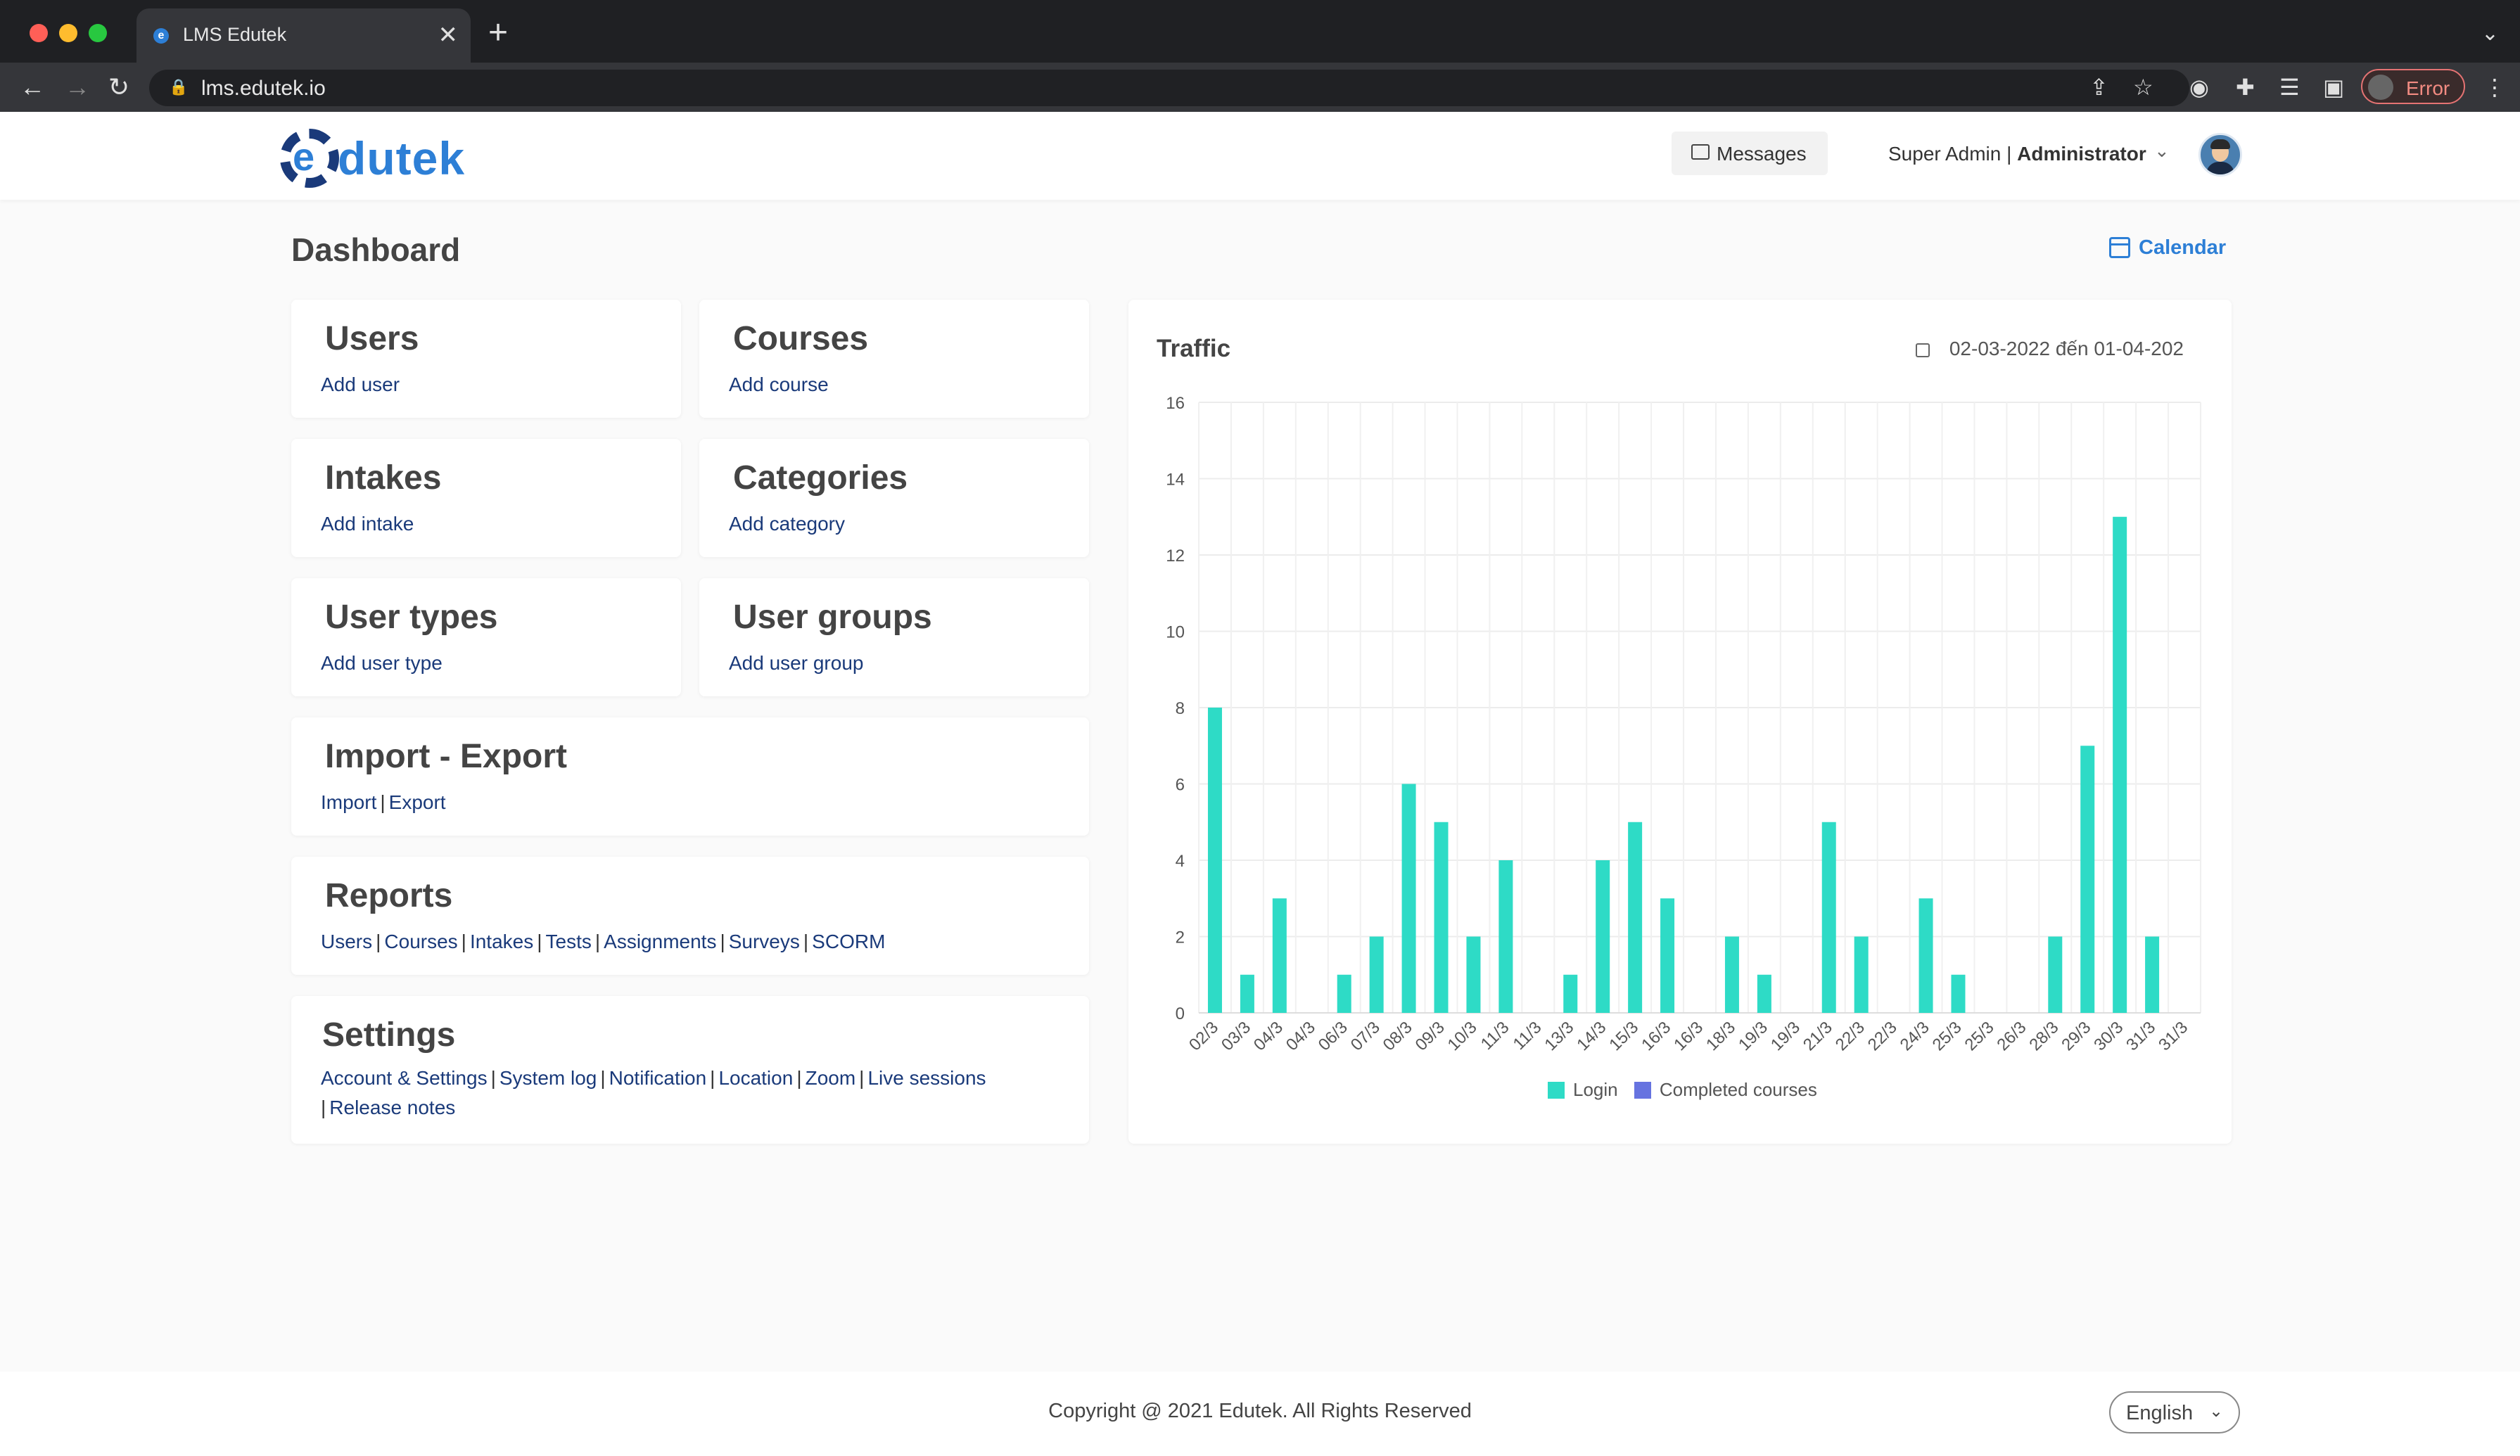 The height and width of the screenshot is (1456, 2520). What do you see at coordinates (2098, 87) in the screenshot?
I see `share-icon: ⇪` at bounding box center [2098, 87].